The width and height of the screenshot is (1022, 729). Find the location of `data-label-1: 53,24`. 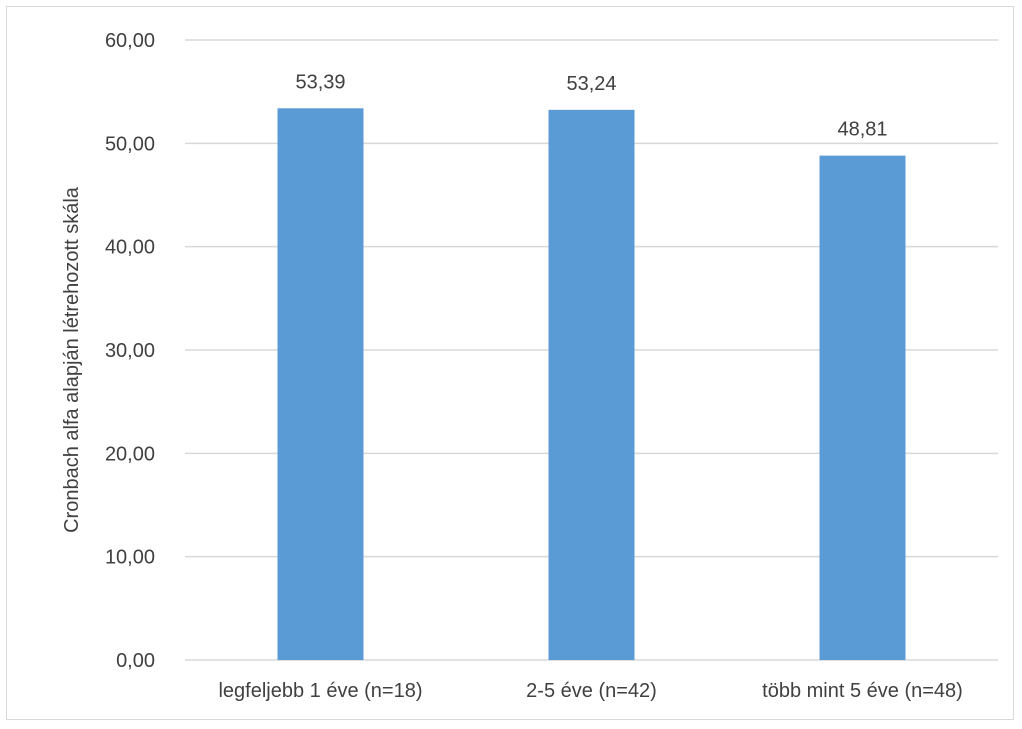

data-label-1: 53,24 is located at coordinates (591, 84).